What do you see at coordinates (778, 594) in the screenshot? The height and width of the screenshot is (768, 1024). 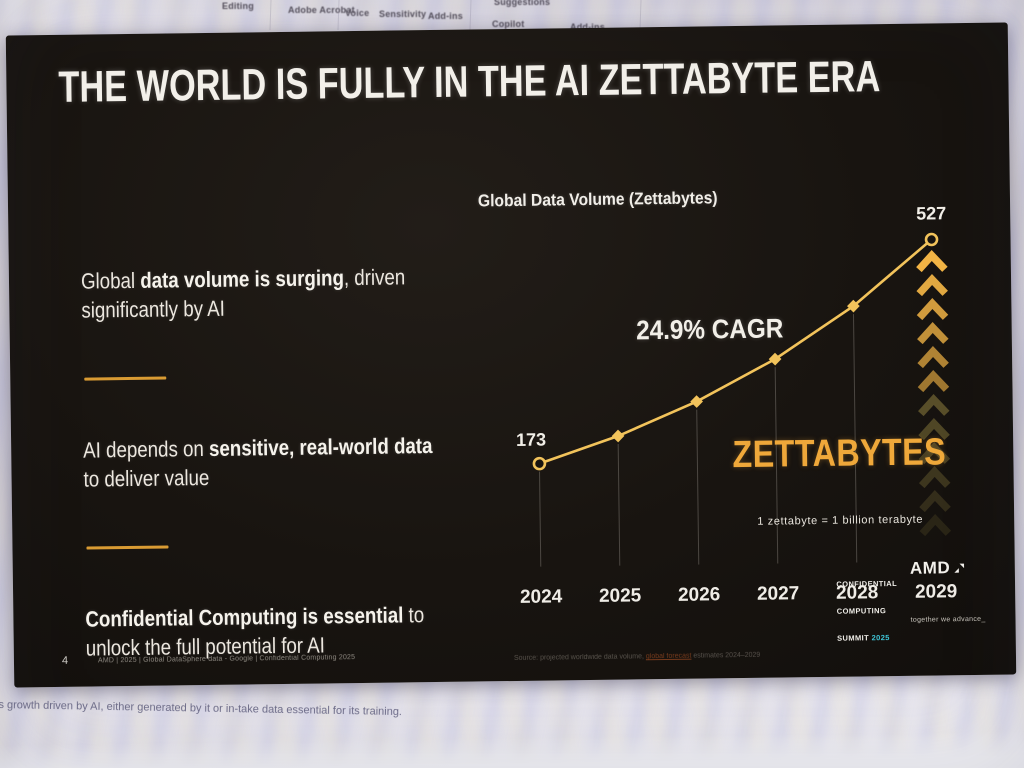 I see `x-axis-label: 2027` at bounding box center [778, 594].